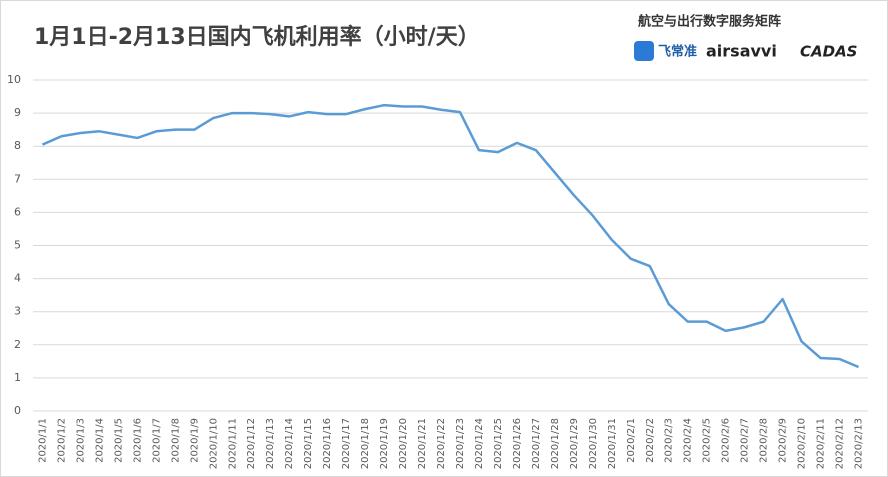 This screenshot has height=477, width=888. Describe the element at coordinates (80, 440) in the screenshot. I see `x-tick-label: 2020/1/3` at that location.